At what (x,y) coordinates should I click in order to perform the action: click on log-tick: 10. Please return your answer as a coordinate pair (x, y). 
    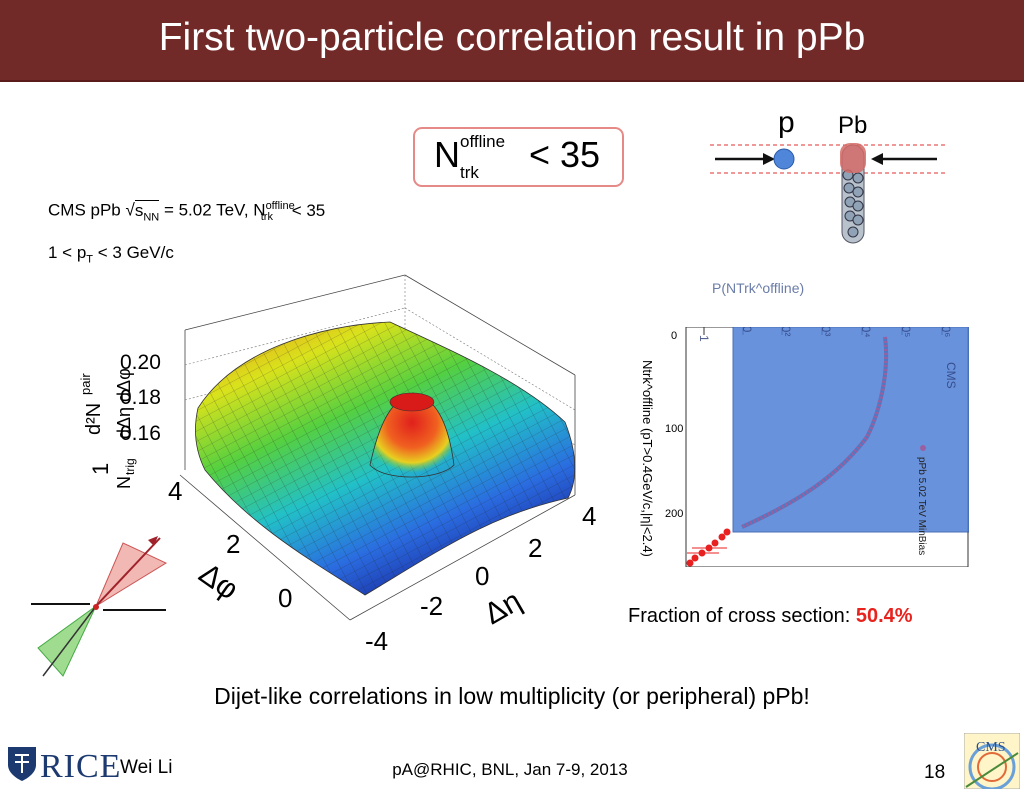
    Looking at the image, I should click on (747, 330).